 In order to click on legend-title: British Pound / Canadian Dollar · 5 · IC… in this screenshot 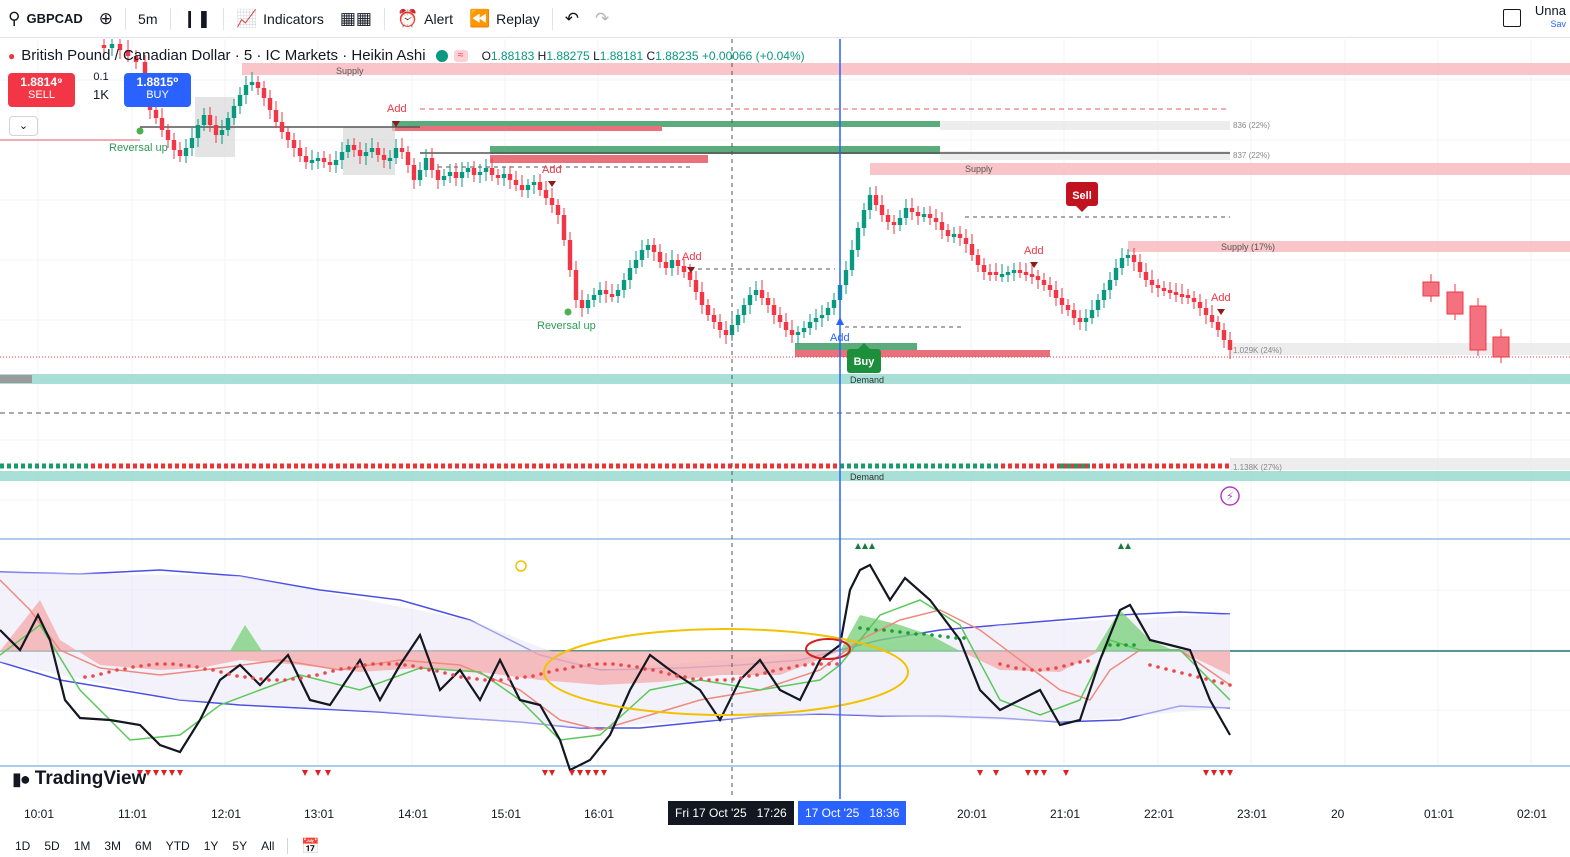, I will do `click(223, 55)`.